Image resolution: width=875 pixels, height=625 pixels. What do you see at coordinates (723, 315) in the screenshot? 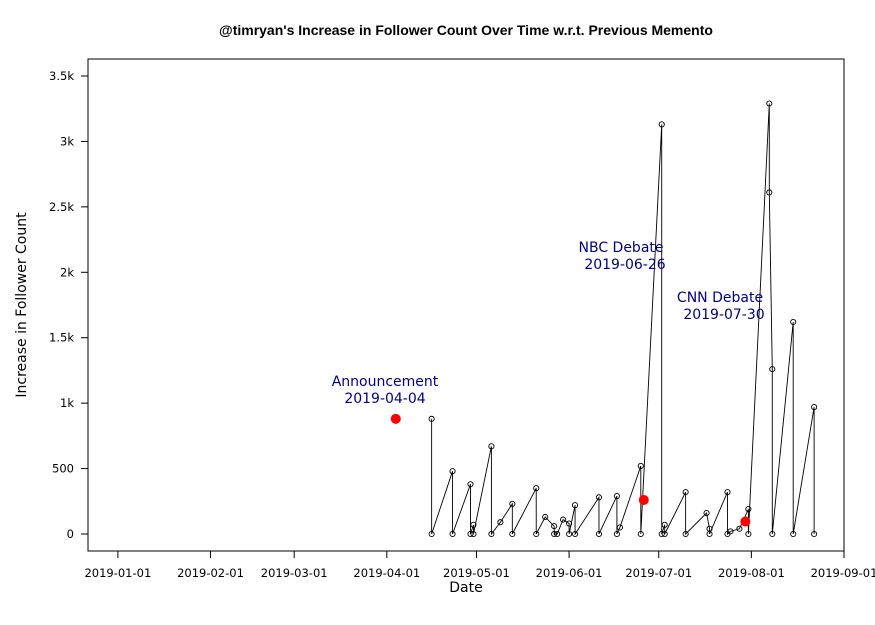
I see `event-date-label: 2019-07-30` at bounding box center [723, 315].